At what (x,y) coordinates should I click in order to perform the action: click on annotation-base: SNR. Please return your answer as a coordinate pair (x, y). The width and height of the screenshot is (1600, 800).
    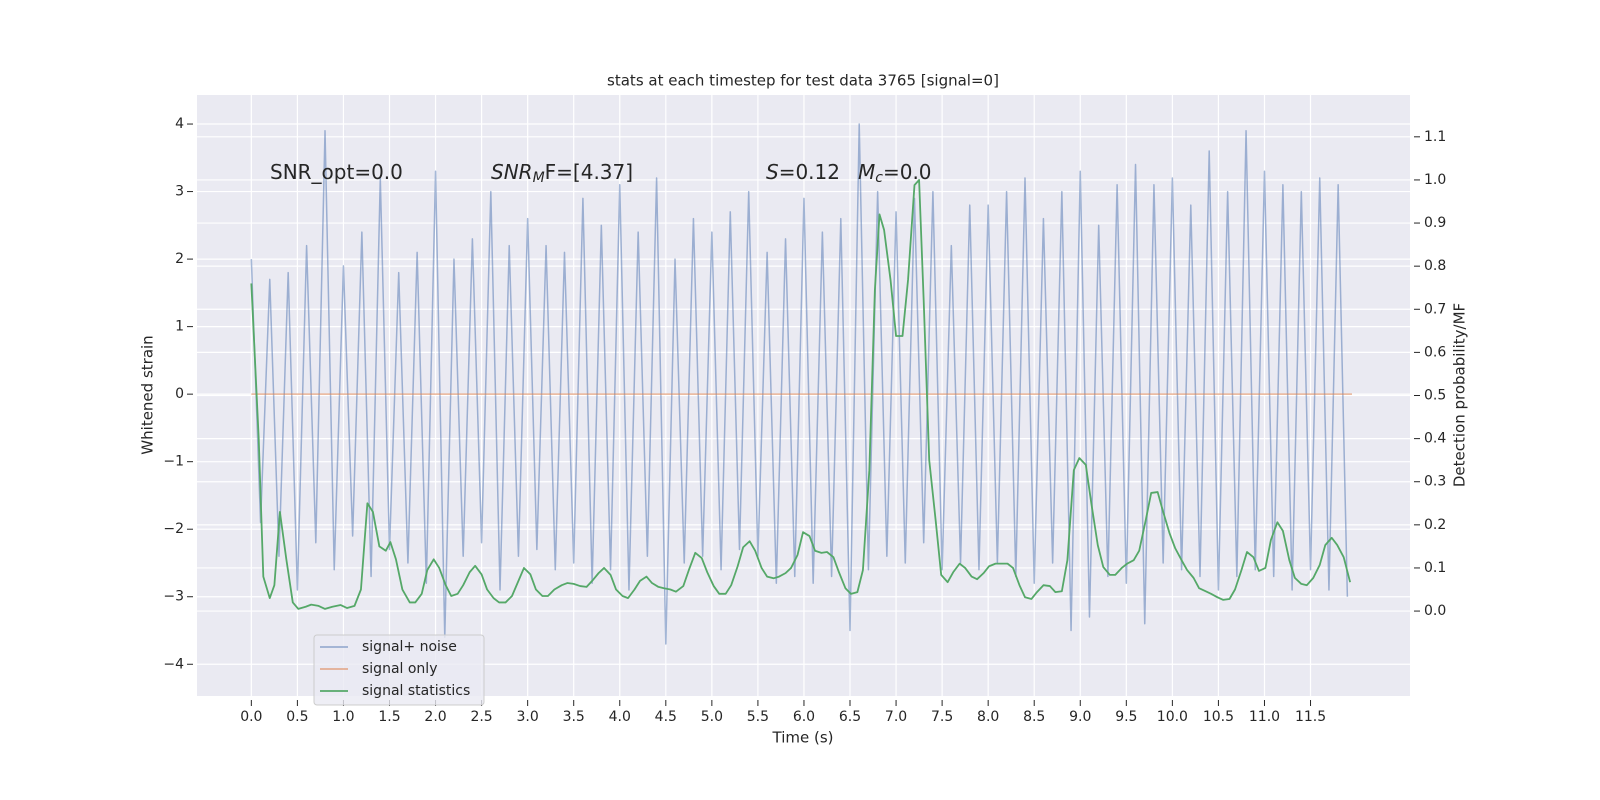
    Looking at the image, I should click on (512, 172).